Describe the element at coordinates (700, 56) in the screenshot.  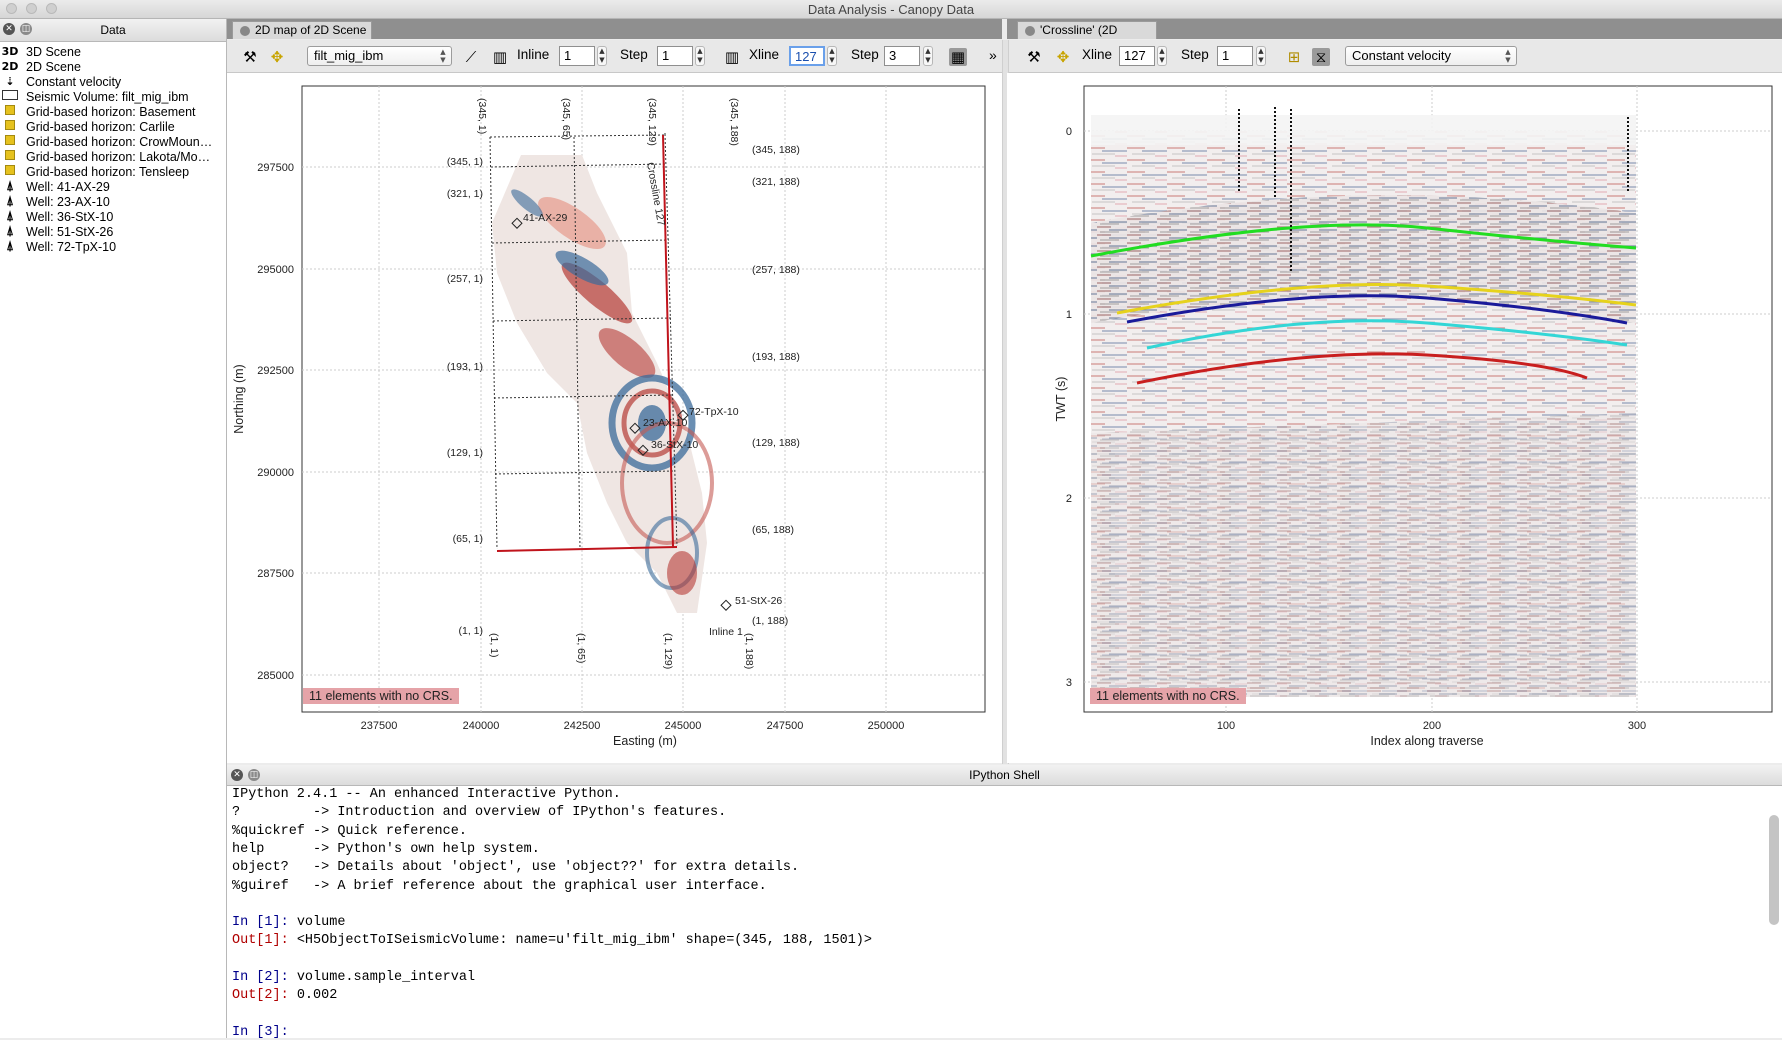
I see `inline-step-stepper: ▲ ▼` at that location.